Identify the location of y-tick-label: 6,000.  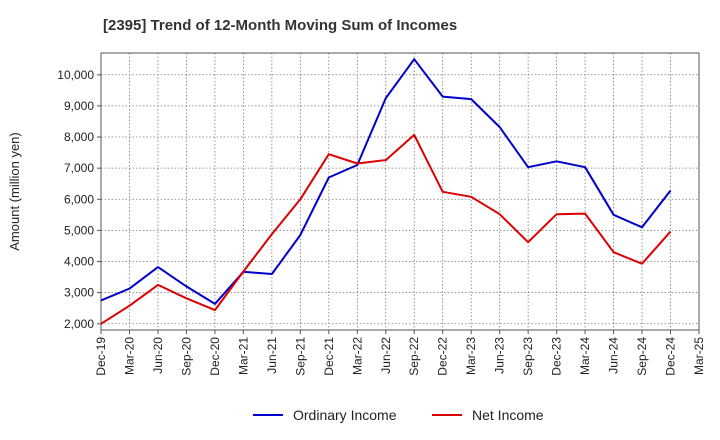
(79, 199).